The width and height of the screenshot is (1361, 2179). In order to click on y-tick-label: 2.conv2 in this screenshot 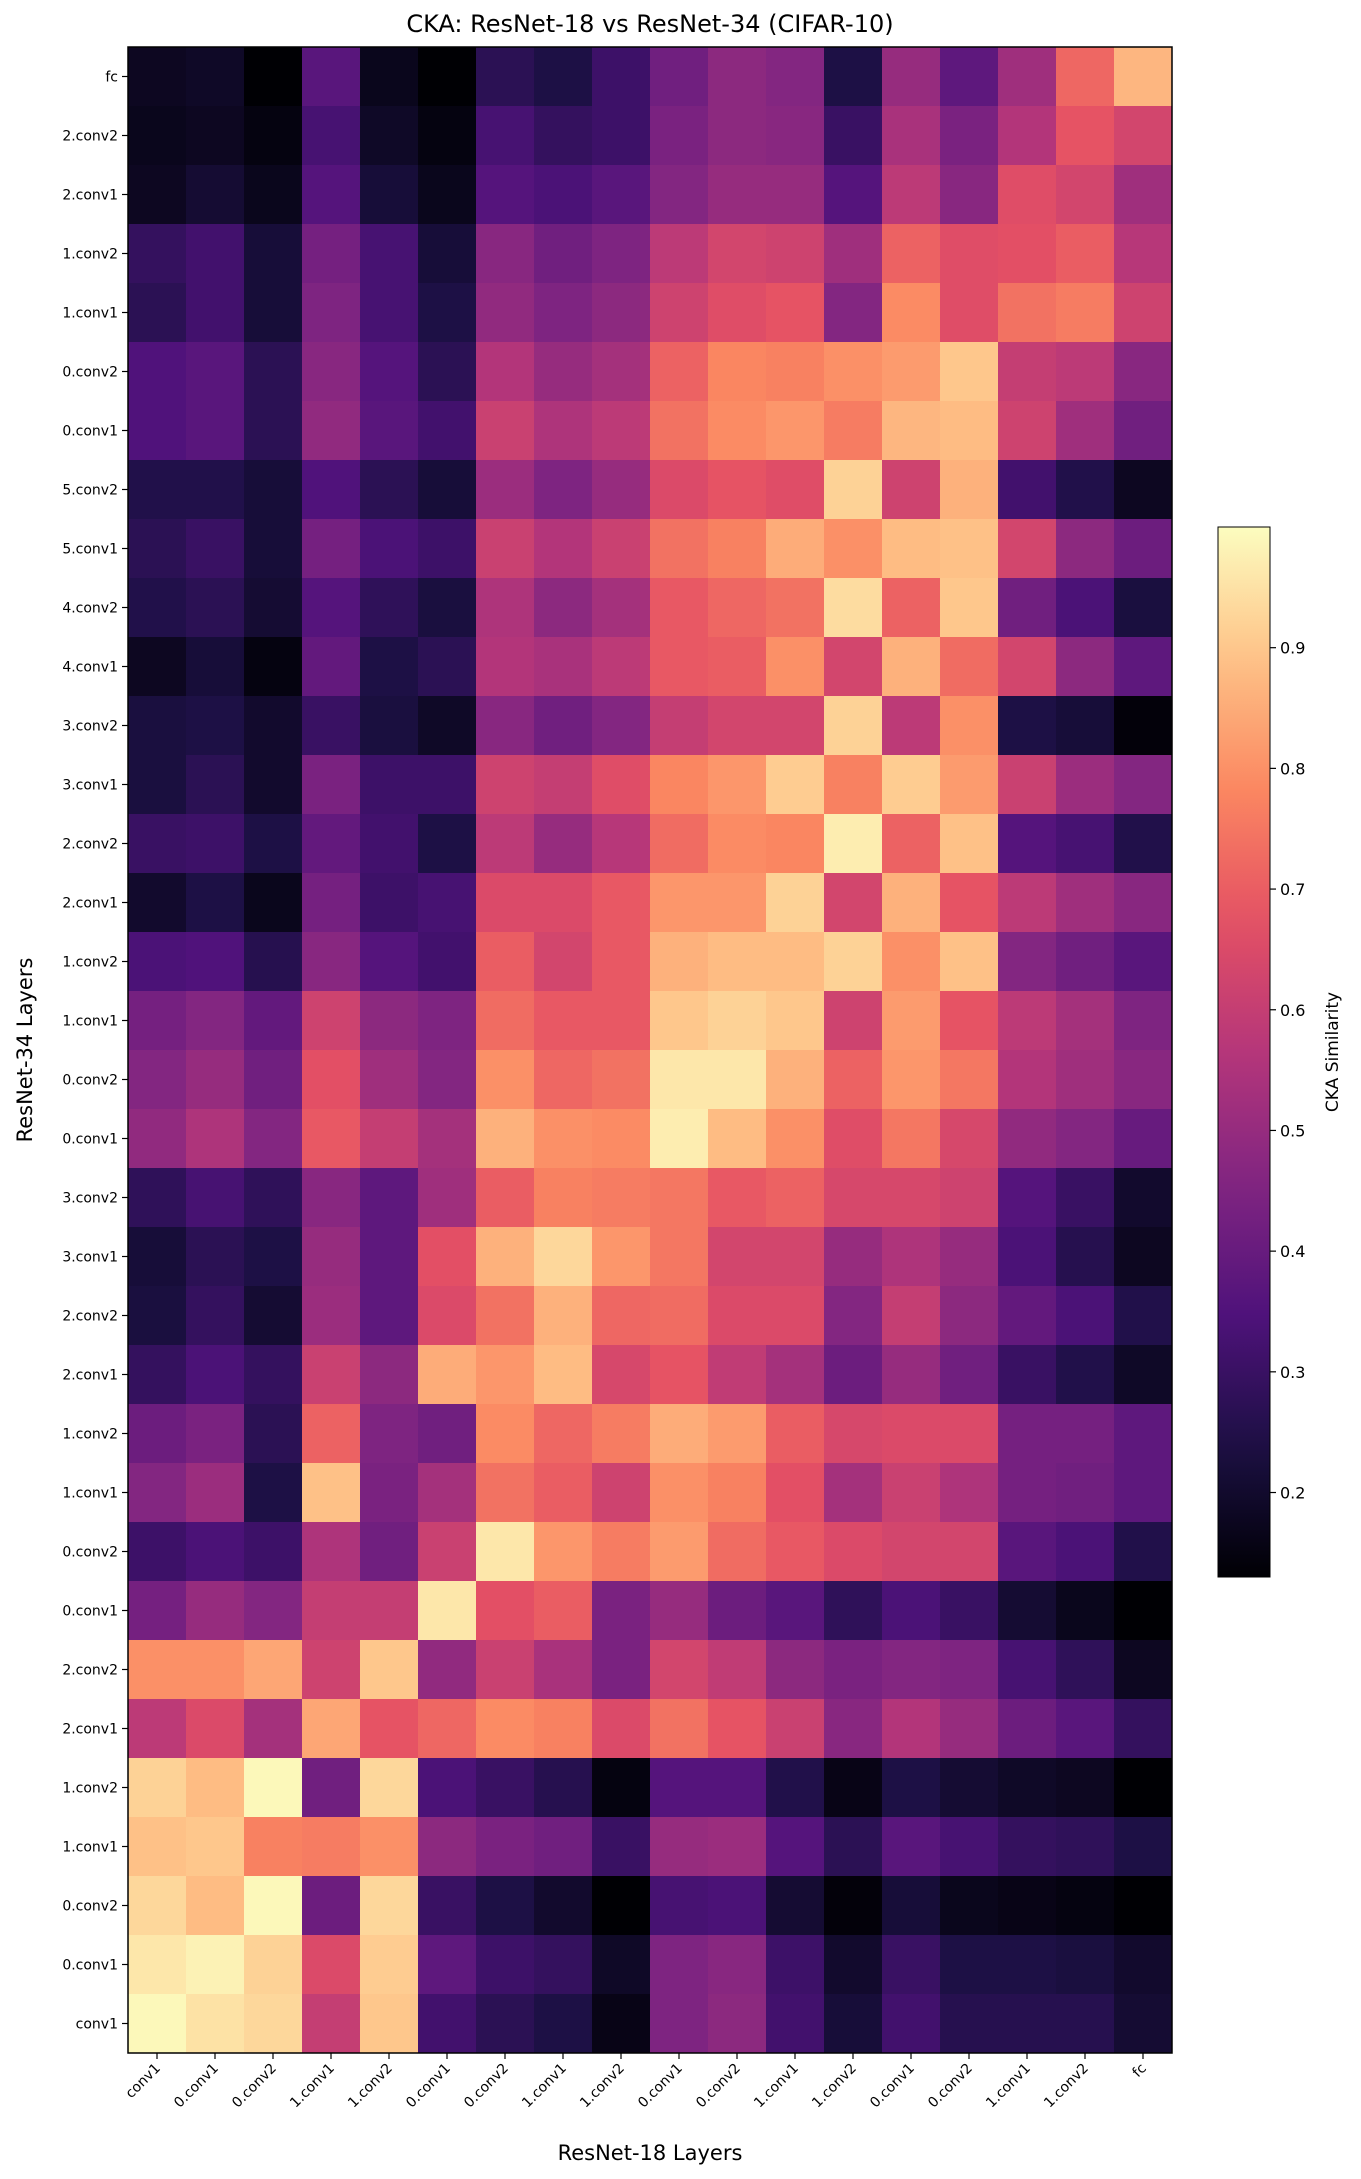, I will do `click(90, 1317)`.